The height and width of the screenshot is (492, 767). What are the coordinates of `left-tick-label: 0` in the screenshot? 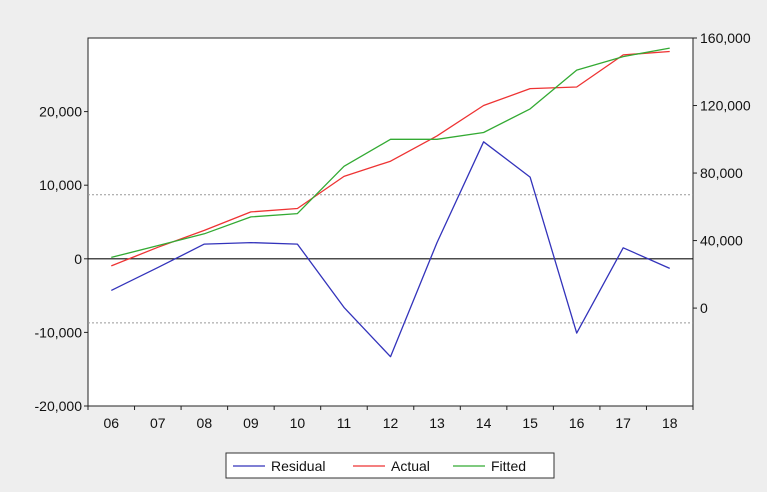 It's located at (78, 259).